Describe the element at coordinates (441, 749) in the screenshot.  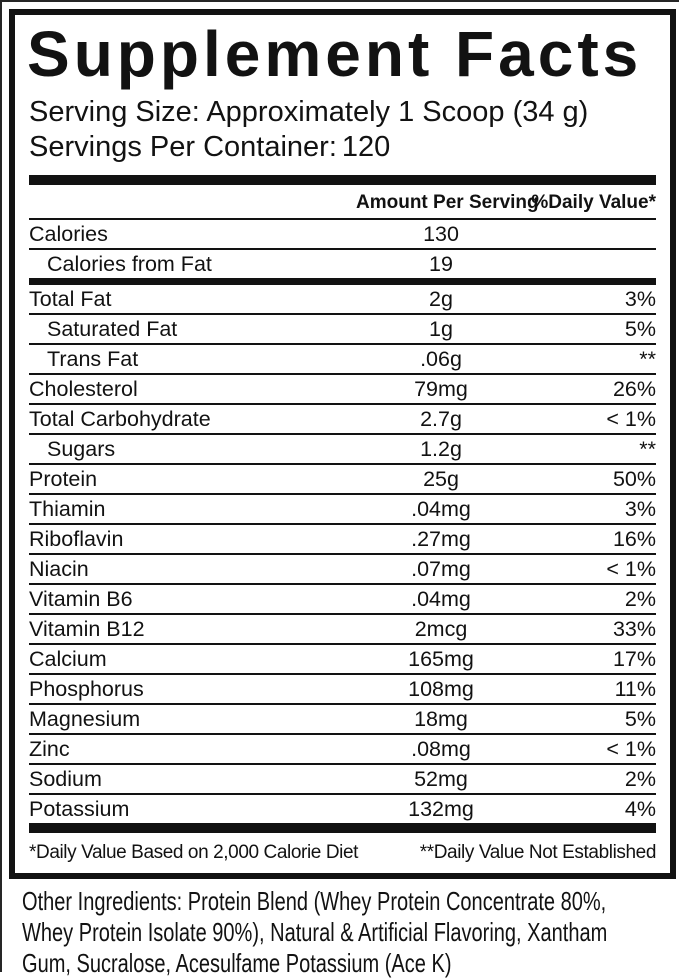
I see `nutrient-amount: .08mg` at that location.